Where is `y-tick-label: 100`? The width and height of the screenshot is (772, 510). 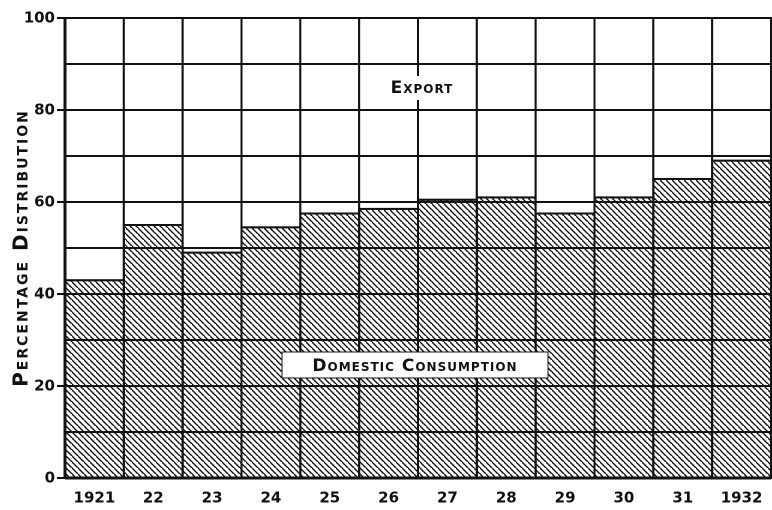 y-tick-label: 100 is located at coordinates (39, 18).